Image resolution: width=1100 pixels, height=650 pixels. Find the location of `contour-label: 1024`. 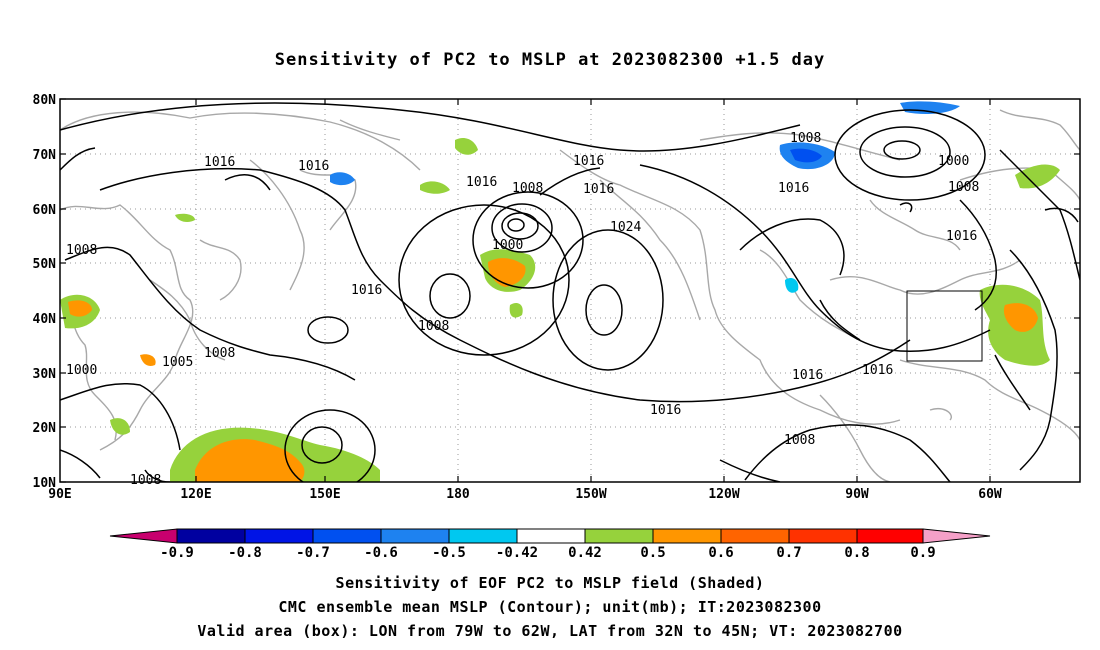

contour-label: 1024 is located at coordinates (625, 227).